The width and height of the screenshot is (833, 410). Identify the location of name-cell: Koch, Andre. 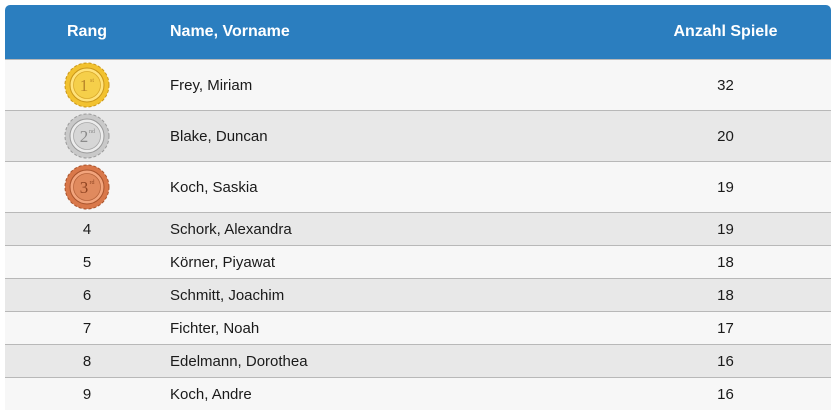
(211, 394).